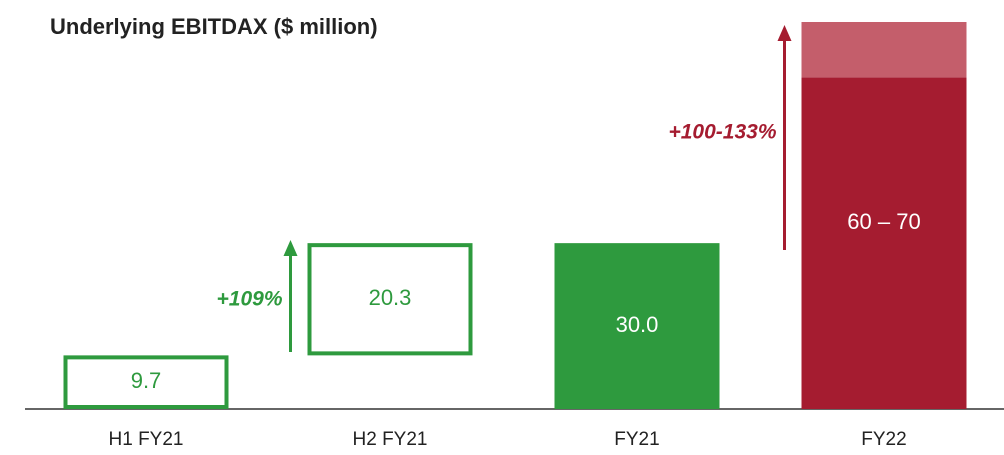 The height and width of the screenshot is (455, 1004). What do you see at coordinates (636, 439) in the screenshot?
I see `x-tick-label: FY21` at bounding box center [636, 439].